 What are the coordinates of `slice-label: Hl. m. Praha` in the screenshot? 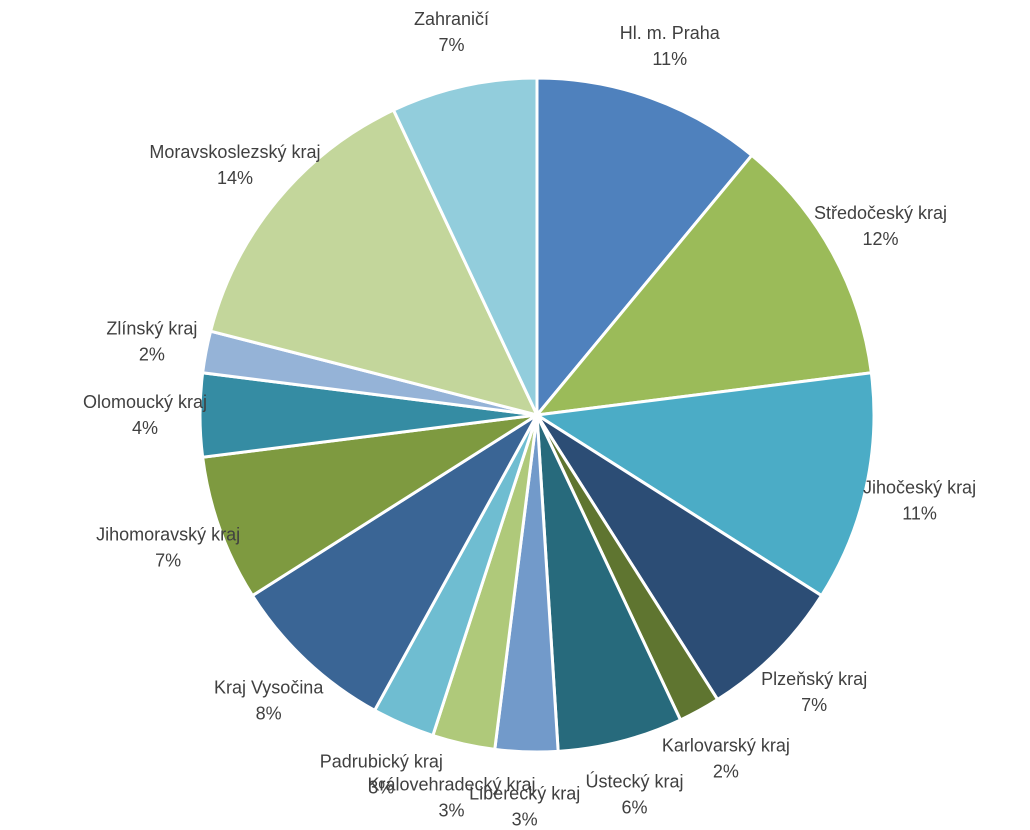 It's located at (670, 33).